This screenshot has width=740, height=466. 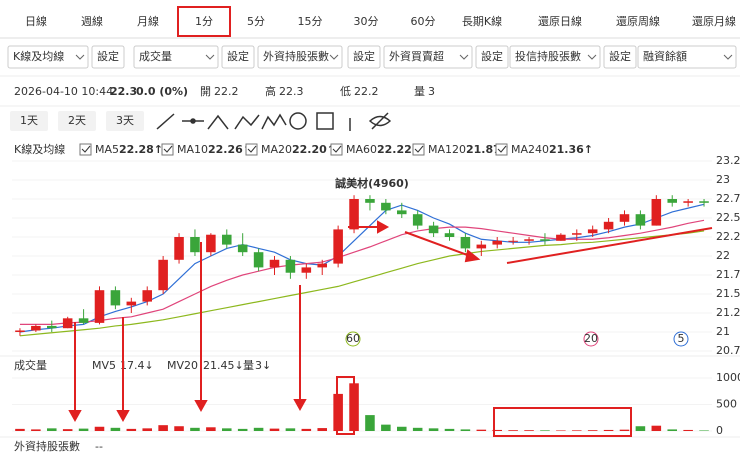 What do you see at coordinates (36, 21) in the screenshot?
I see `tab: 日線` at bounding box center [36, 21].